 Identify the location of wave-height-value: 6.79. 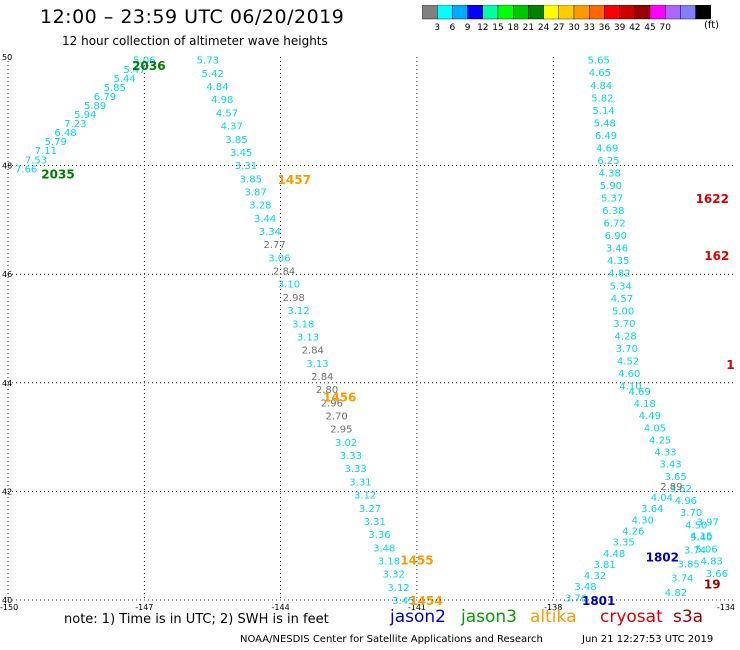
(105, 97).